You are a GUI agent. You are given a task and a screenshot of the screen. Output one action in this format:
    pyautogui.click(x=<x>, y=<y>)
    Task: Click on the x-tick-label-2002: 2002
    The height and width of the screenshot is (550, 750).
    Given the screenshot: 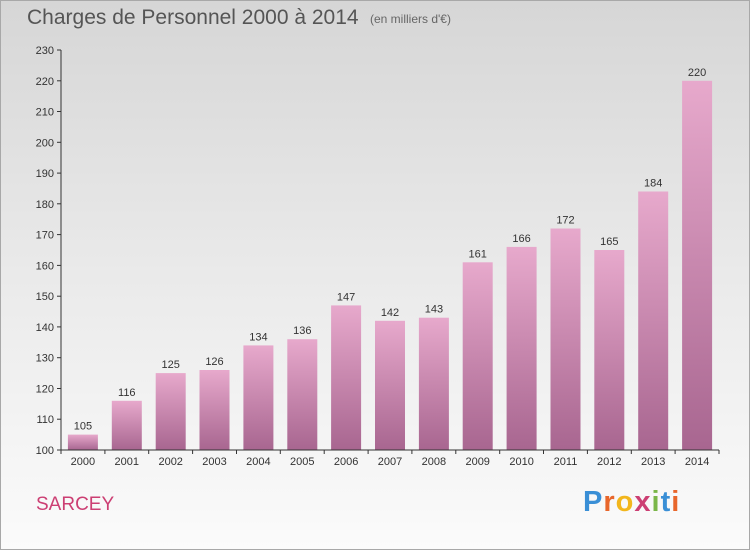 What is the action you would take?
    pyautogui.click(x=170, y=462)
    